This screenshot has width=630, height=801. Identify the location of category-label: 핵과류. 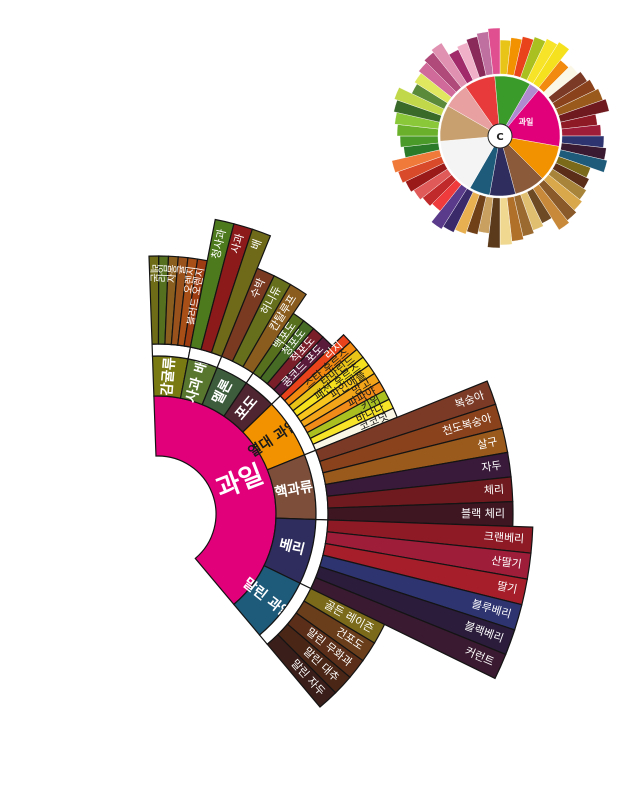
(293, 490).